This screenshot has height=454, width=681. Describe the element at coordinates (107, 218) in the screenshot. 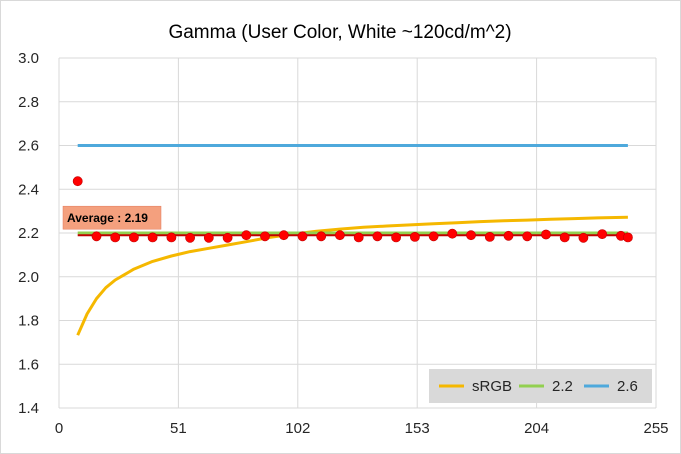

I see `average-annotation-label: Average : 2.19` at that location.